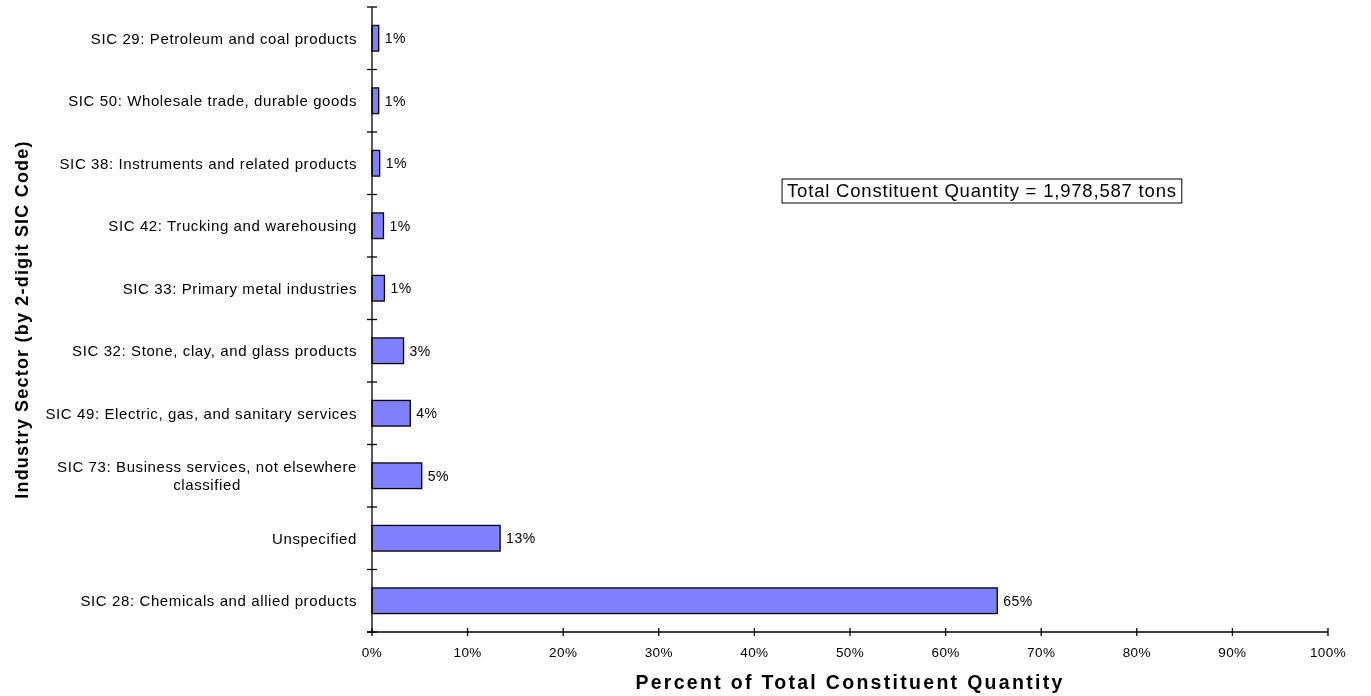 The image size is (1371, 696). I want to click on data-label: 5%, so click(438, 475).